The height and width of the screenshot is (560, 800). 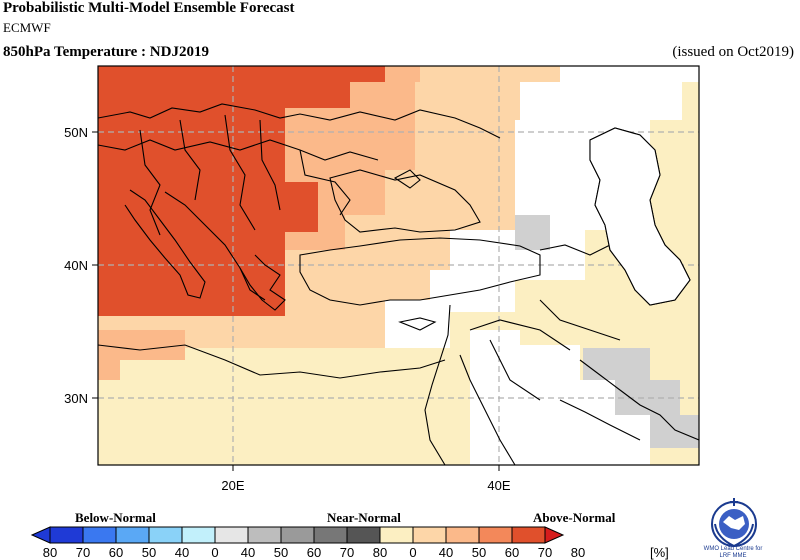 What do you see at coordinates (733, 52) in the screenshot?
I see `issued-date: (issued on Oct2019)` at bounding box center [733, 52].